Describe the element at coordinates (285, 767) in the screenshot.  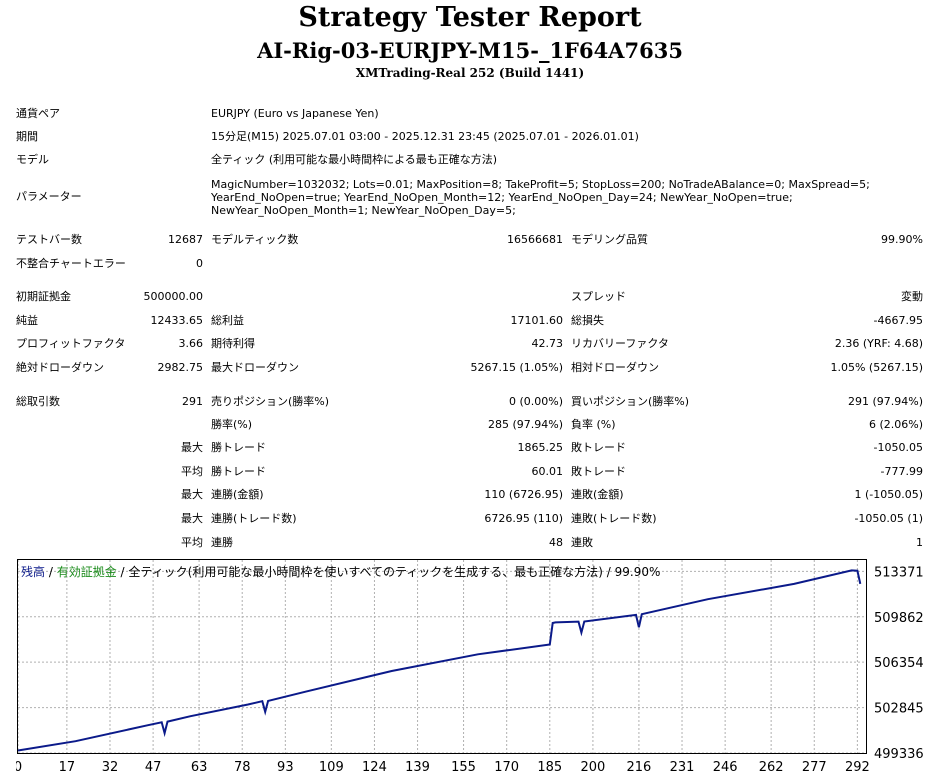
I see `x-tick-label: 93` at that location.